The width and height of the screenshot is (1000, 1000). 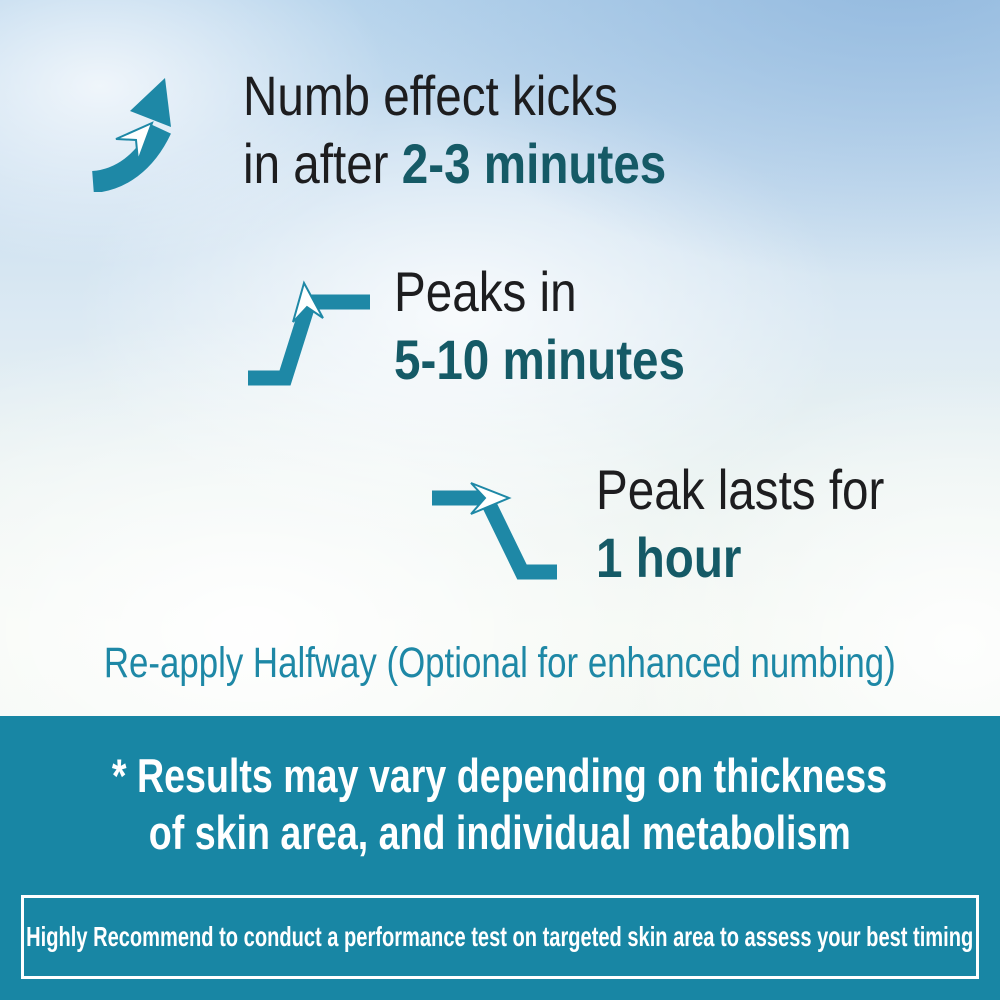 I want to click on step-3-text: Peak lasts for 1 hour, so click(x=765, y=524).